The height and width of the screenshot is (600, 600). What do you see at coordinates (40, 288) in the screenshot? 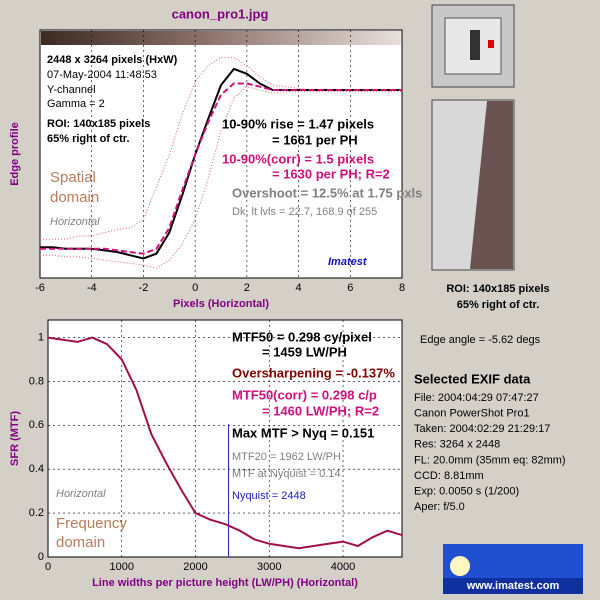
I see `x-tick-label: -6` at bounding box center [40, 288].